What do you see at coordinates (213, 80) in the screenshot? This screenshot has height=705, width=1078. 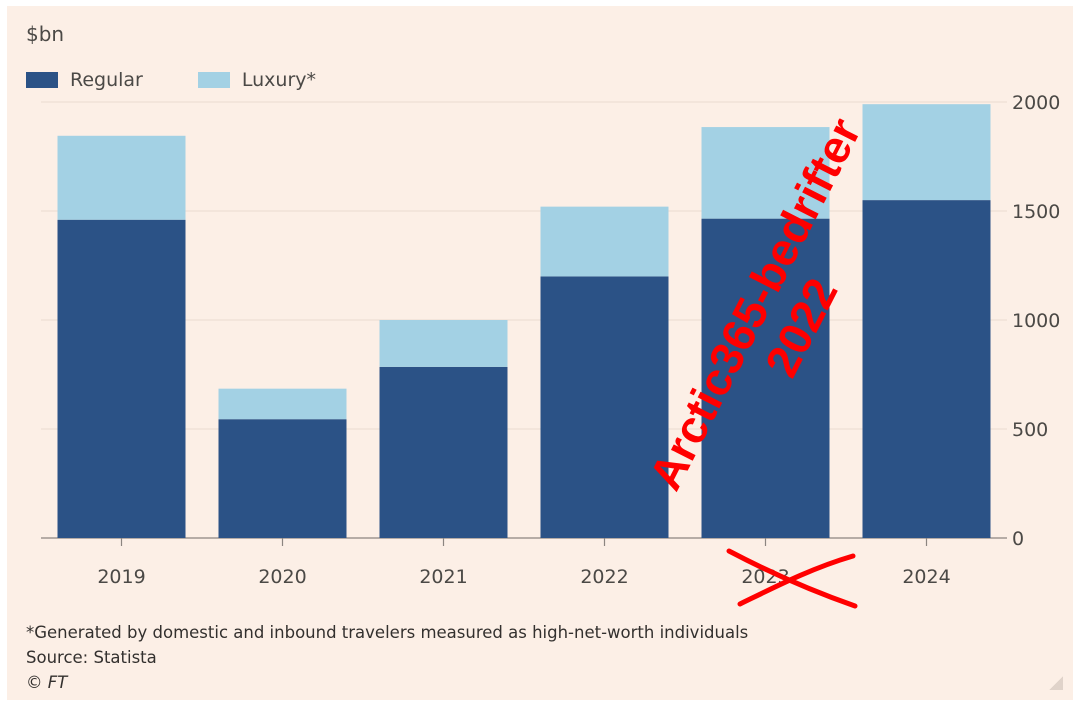 I see `legend-swatch-luxury` at bounding box center [213, 80].